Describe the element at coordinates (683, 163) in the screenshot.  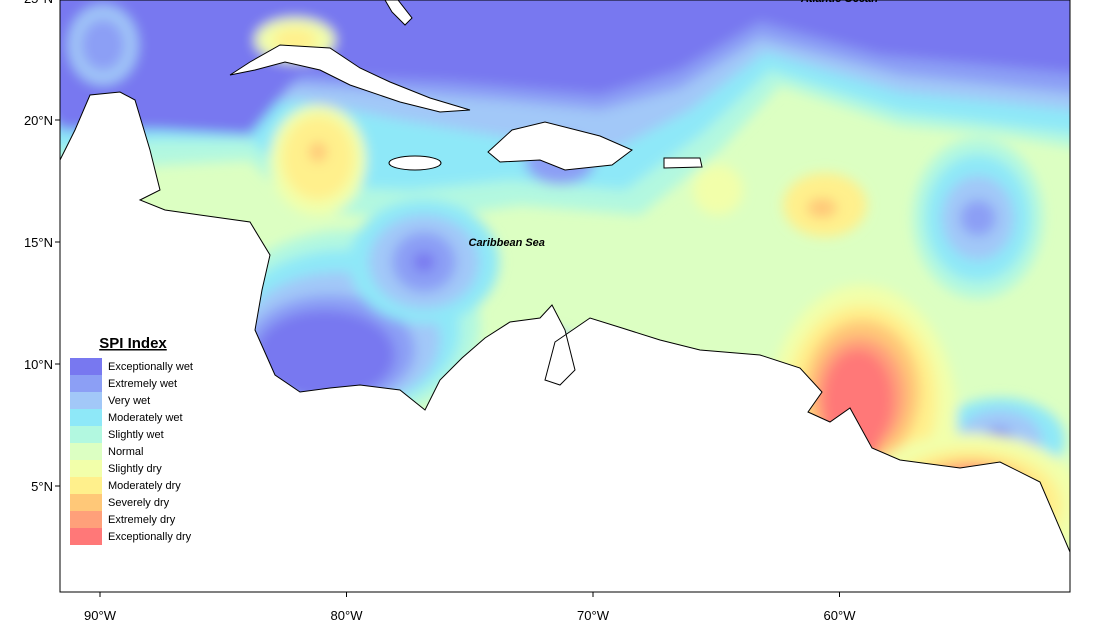
I see `puerto-rico` at that location.